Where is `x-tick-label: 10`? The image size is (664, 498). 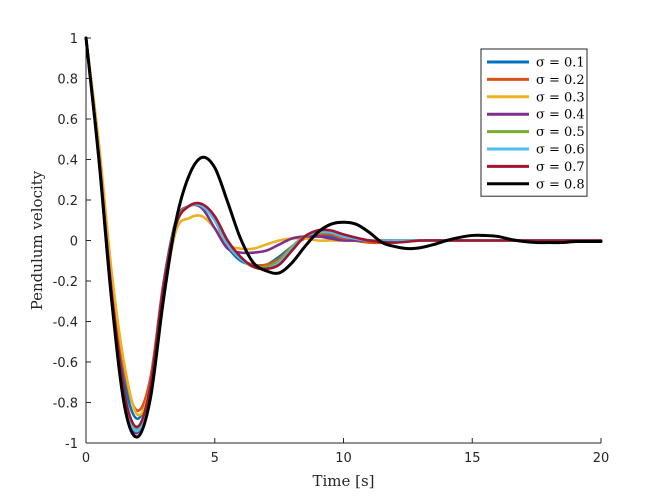
x-tick-label: 10 is located at coordinates (343, 458).